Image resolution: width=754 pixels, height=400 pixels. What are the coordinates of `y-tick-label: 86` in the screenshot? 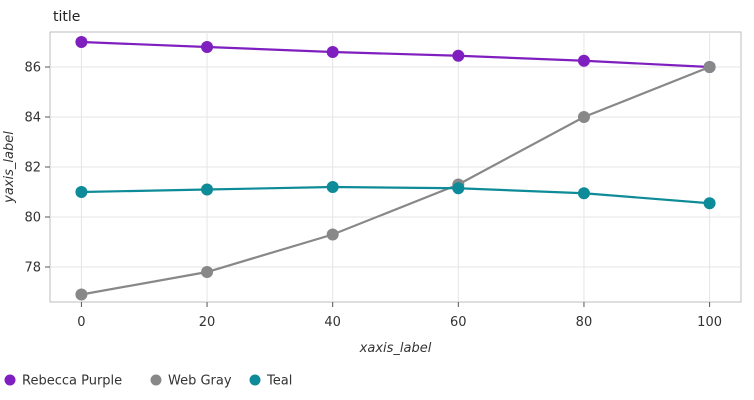 It's located at (32, 68).